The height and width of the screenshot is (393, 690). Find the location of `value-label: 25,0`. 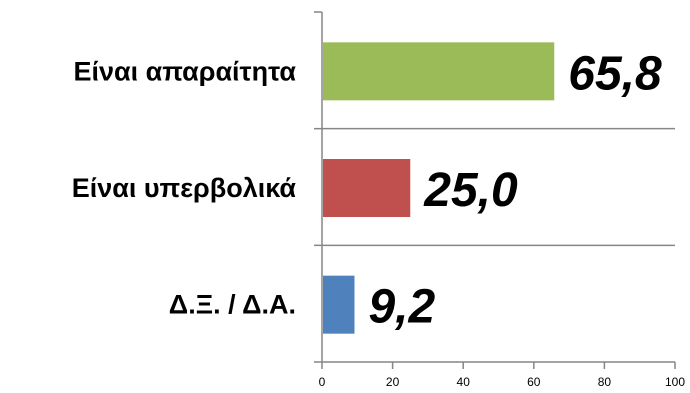

value-label: 25,0 is located at coordinates (470, 190).